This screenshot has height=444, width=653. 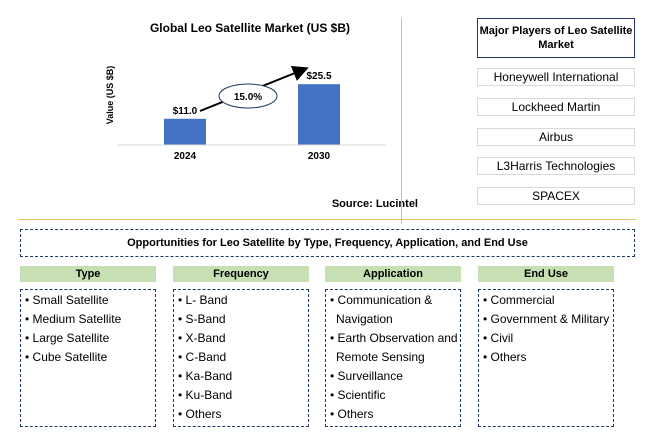 I want to click on cagr-ellipse, so click(x=248, y=96).